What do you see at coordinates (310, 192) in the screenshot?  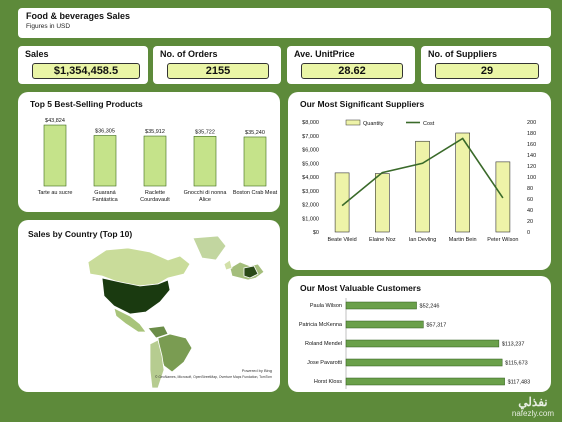 I see `supplier-left-tick: $3,000` at bounding box center [310, 192].